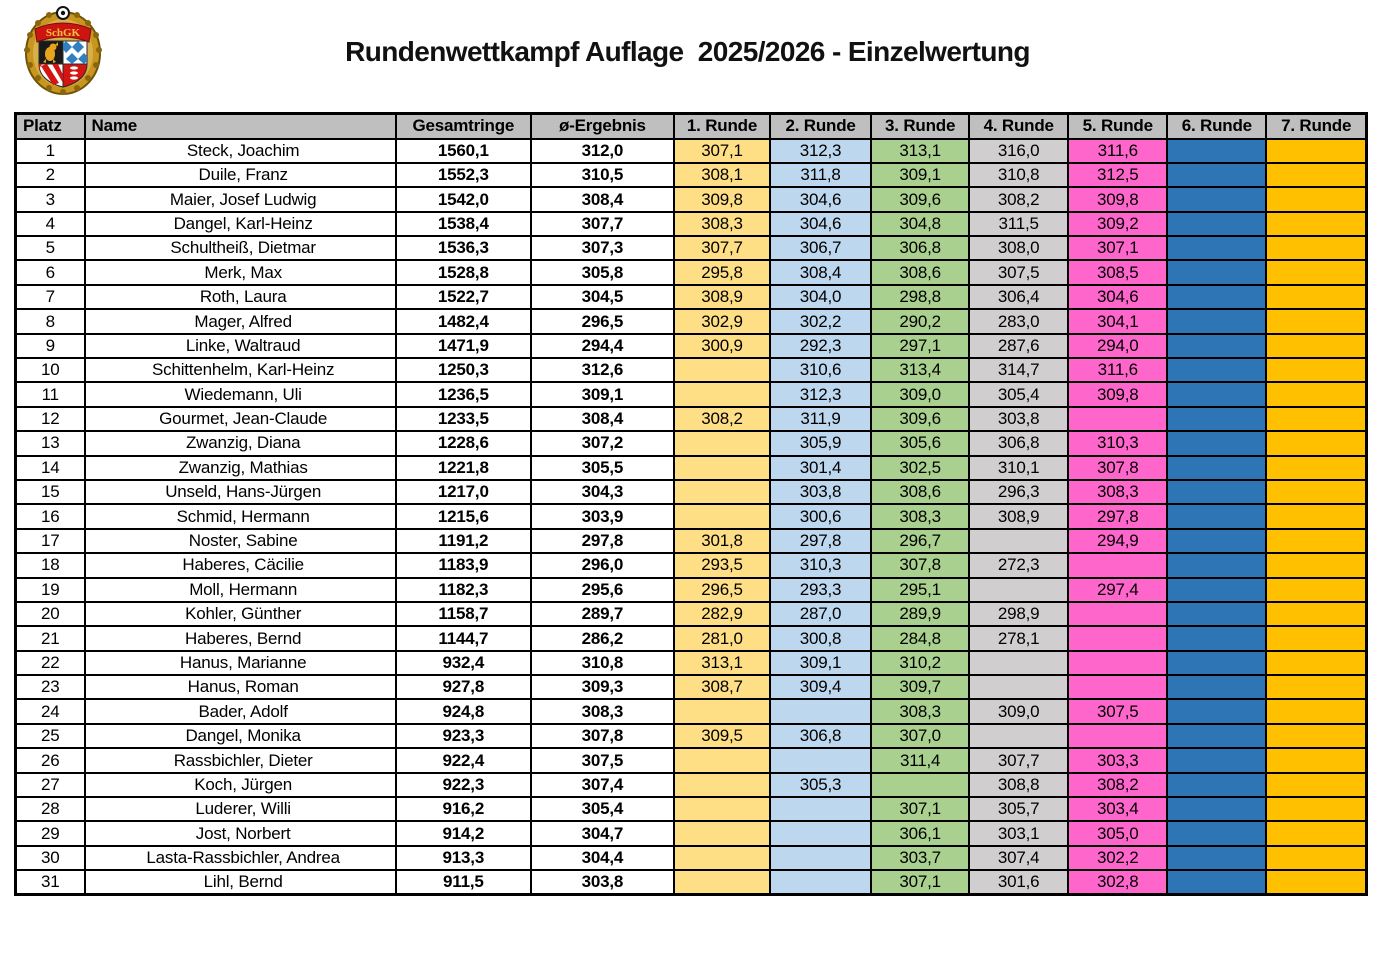 This screenshot has width=1375, height=968. Describe the element at coordinates (1118, 809) in the screenshot. I see `runde-5-cell: 303,4` at that location.